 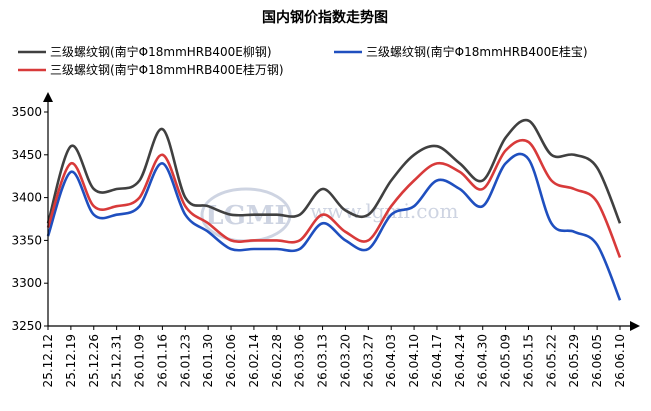 What do you see at coordinates (48, 360) in the screenshot?
I see `x-tick-label-0: 25.12.12` at bounding box center [48, 360].